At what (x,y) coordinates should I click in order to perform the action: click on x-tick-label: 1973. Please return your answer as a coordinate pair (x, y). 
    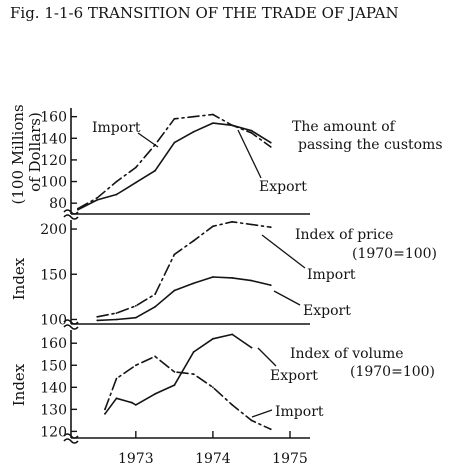
    Looking at the image, I should click on (136, 459).